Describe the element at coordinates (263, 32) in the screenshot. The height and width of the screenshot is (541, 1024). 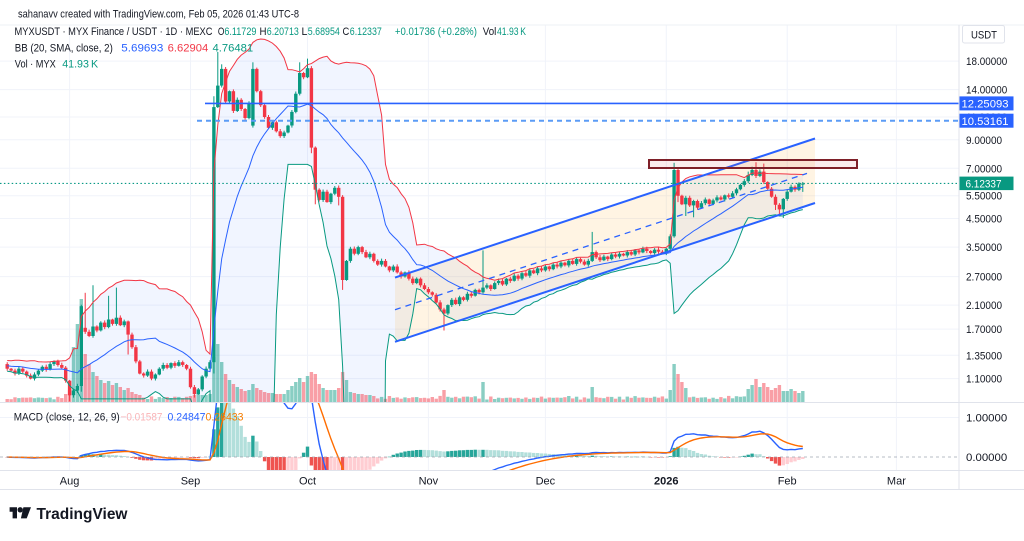
I see `svg-text: H` at that location.